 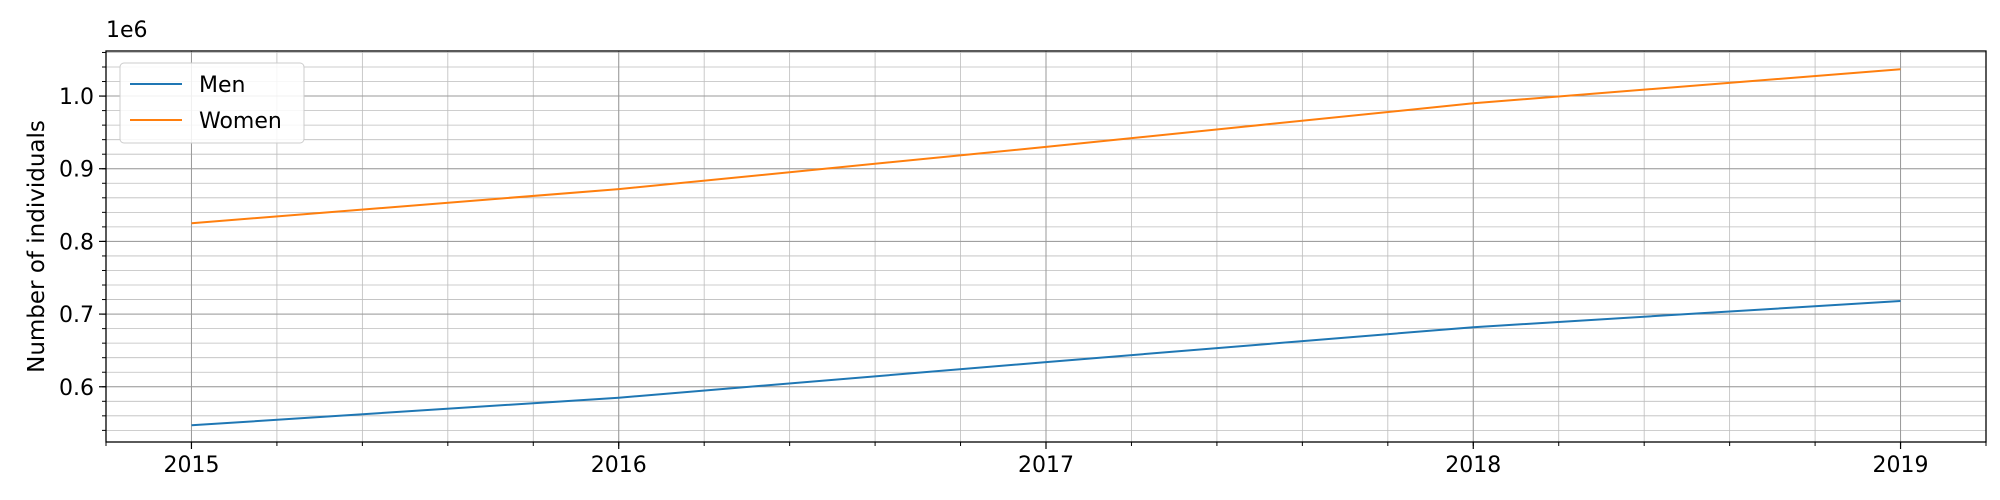 I want to click on x-tick-label: 2015, so click(x=191, y=465).